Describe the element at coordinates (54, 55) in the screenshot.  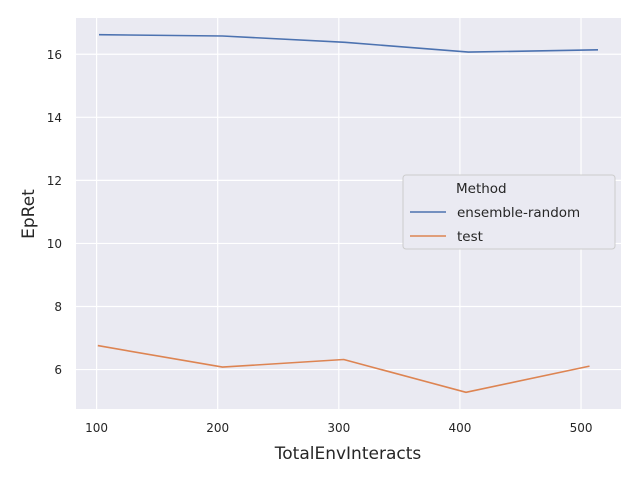
I see `y-tick-label: 16` at that location.